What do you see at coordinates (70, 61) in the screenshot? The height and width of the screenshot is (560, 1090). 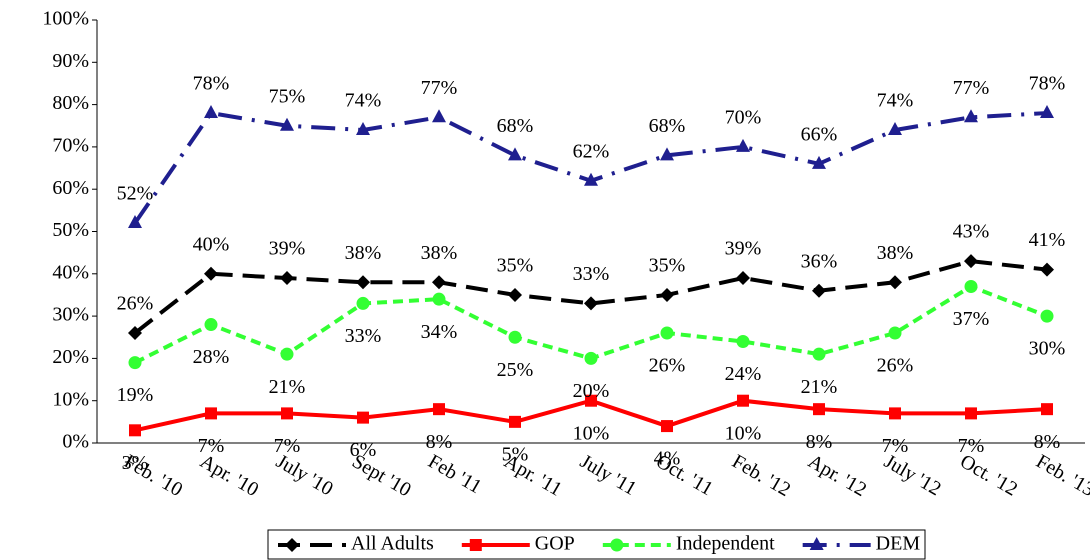 I see `y-tick-label: 90%` at bounding box center [70, 61].